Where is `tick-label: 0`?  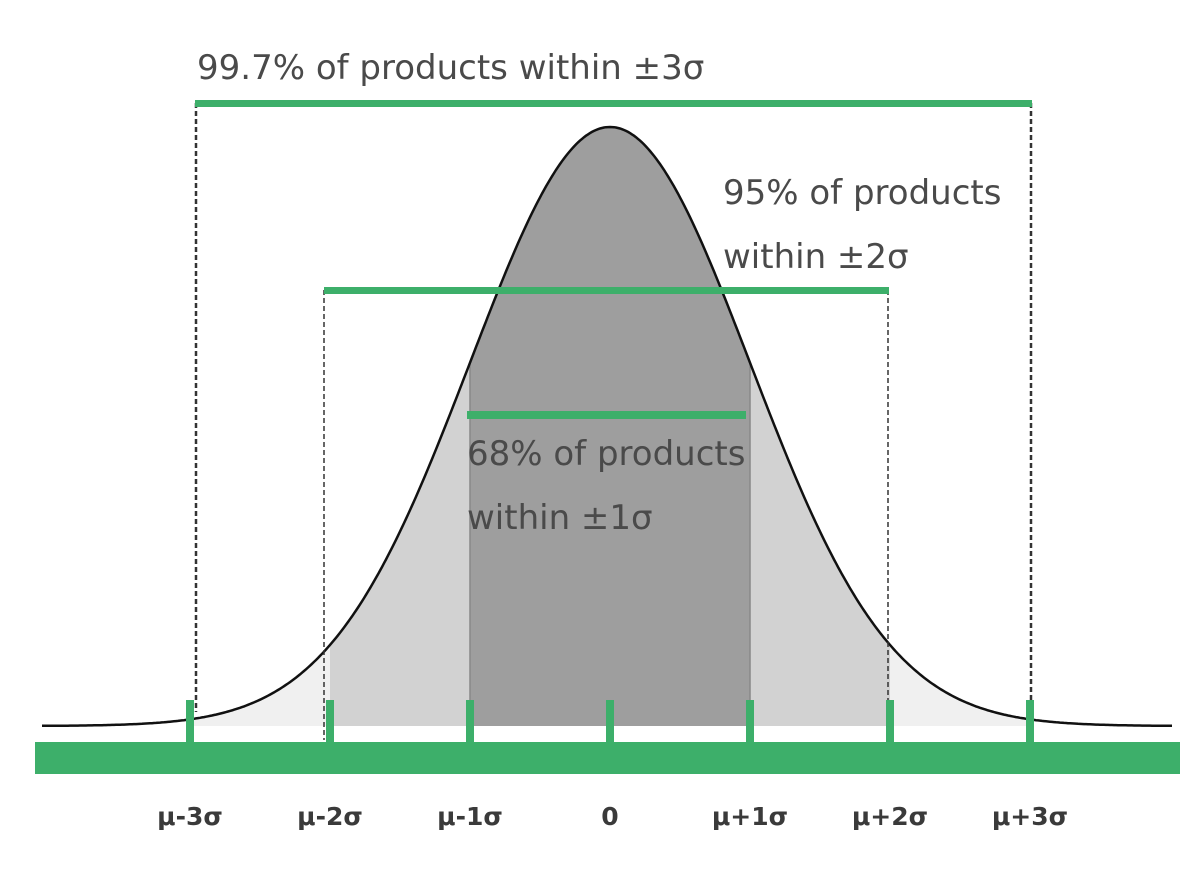 tick-label: 0 is located at coordinates (609, 816).